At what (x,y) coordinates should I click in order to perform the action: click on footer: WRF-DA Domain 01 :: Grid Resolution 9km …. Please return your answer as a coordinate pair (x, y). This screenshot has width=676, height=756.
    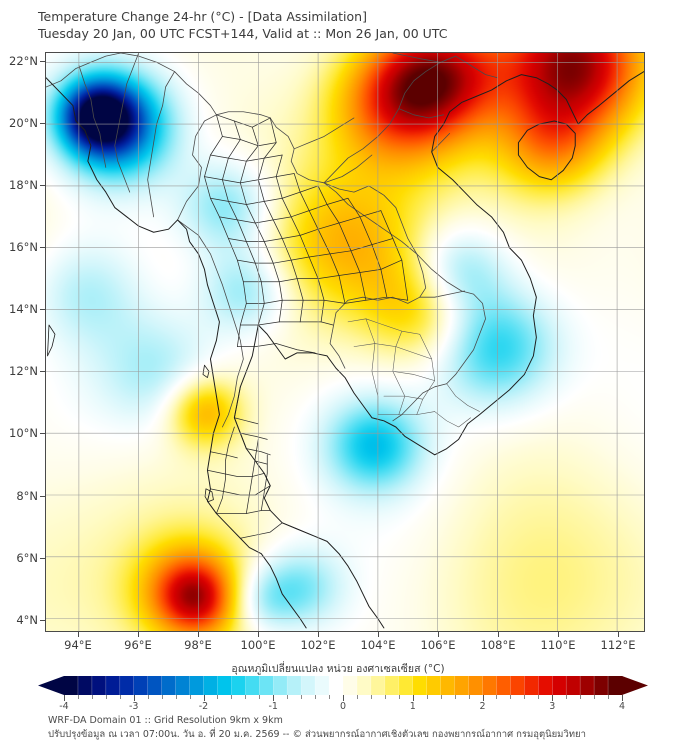
    Looking at the image, I should click on (358, 728).